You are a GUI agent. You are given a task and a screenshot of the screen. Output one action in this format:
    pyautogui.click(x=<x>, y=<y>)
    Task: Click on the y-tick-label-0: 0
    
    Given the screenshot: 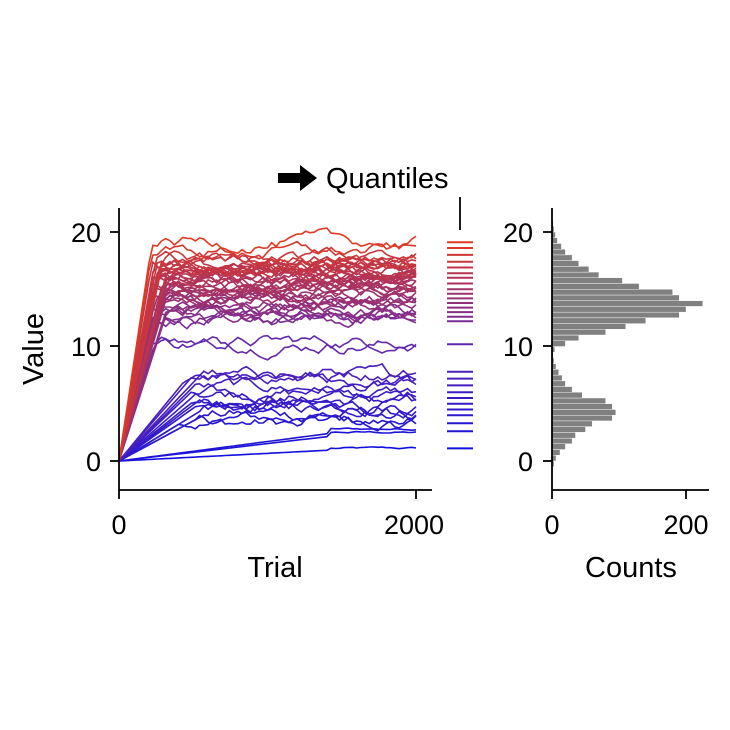 What is the action you would take?
    pyautogui.click(x=93, y=462)
    